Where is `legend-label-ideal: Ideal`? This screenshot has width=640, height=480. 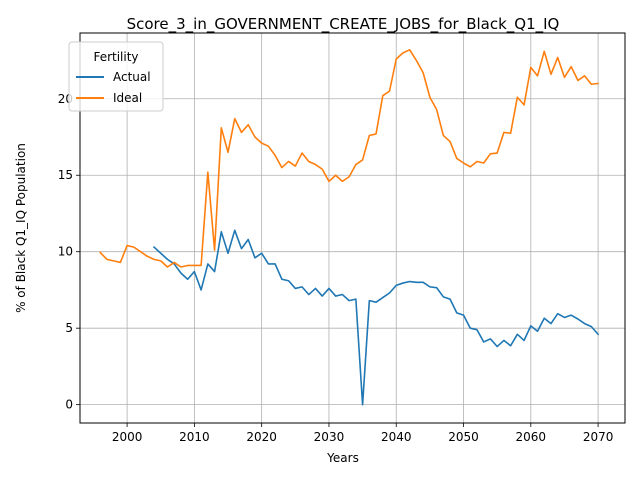 legend-label-ideal: Ideal is located at coordinates (127, 98).